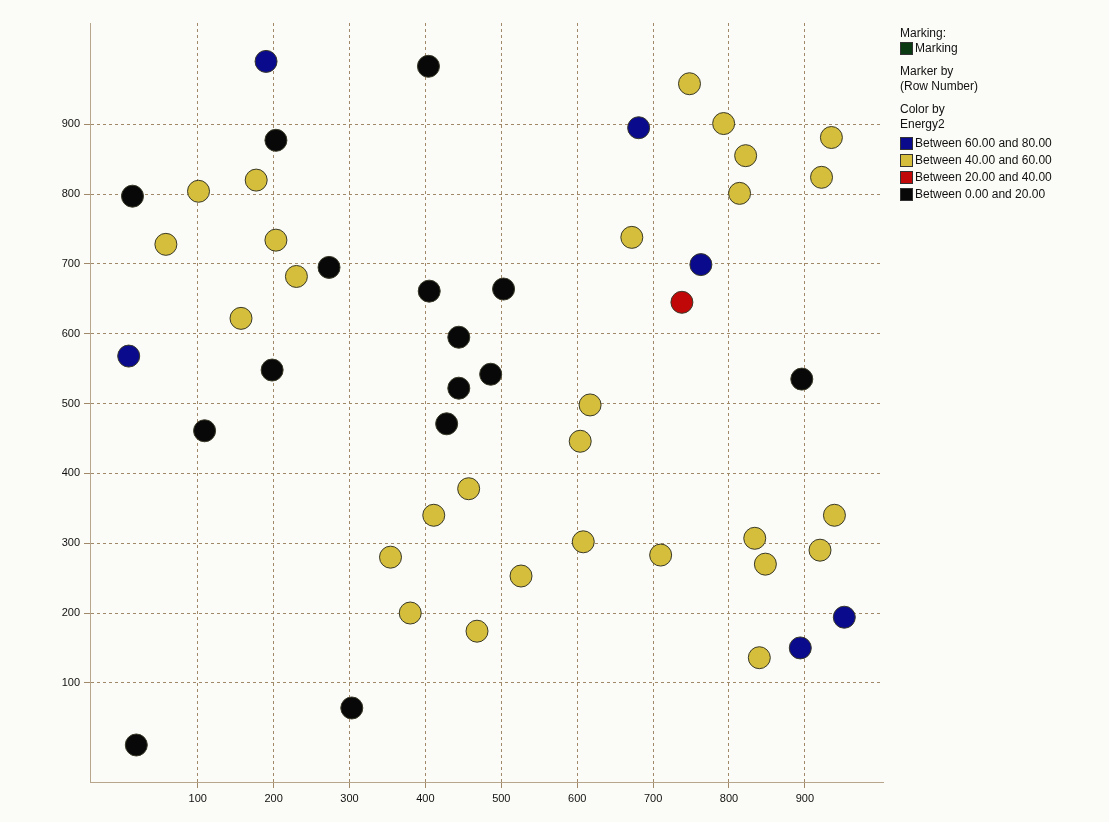  Describe the element at coordinates (983, 177) in the screenshot. I see `legend-label: Between 20.00 and 40.00` at that location.